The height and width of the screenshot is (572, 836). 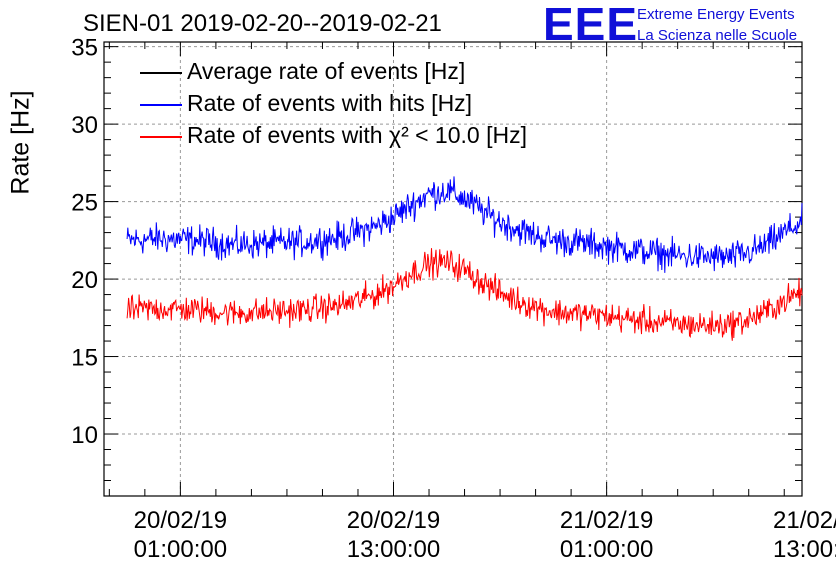 I want to click on logo-caption-line2: La Scienza nelle Scuole, so click(x=717, y=35).